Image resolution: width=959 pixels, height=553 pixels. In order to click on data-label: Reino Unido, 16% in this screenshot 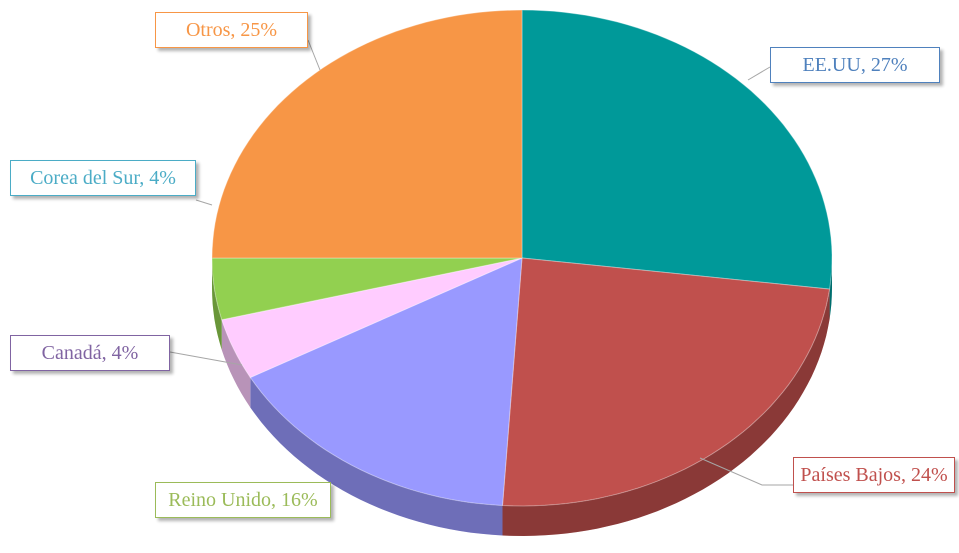, I will do `click(243, 500)`.